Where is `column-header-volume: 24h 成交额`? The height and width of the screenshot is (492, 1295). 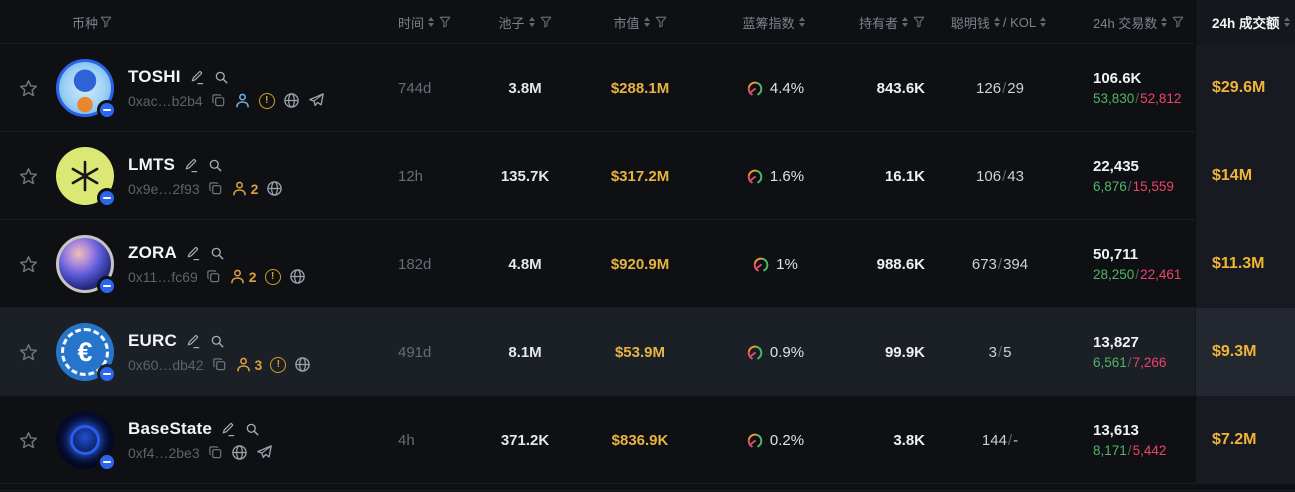 column-header-volume: 24h 成交额 is located at coordinates (1245, 22).